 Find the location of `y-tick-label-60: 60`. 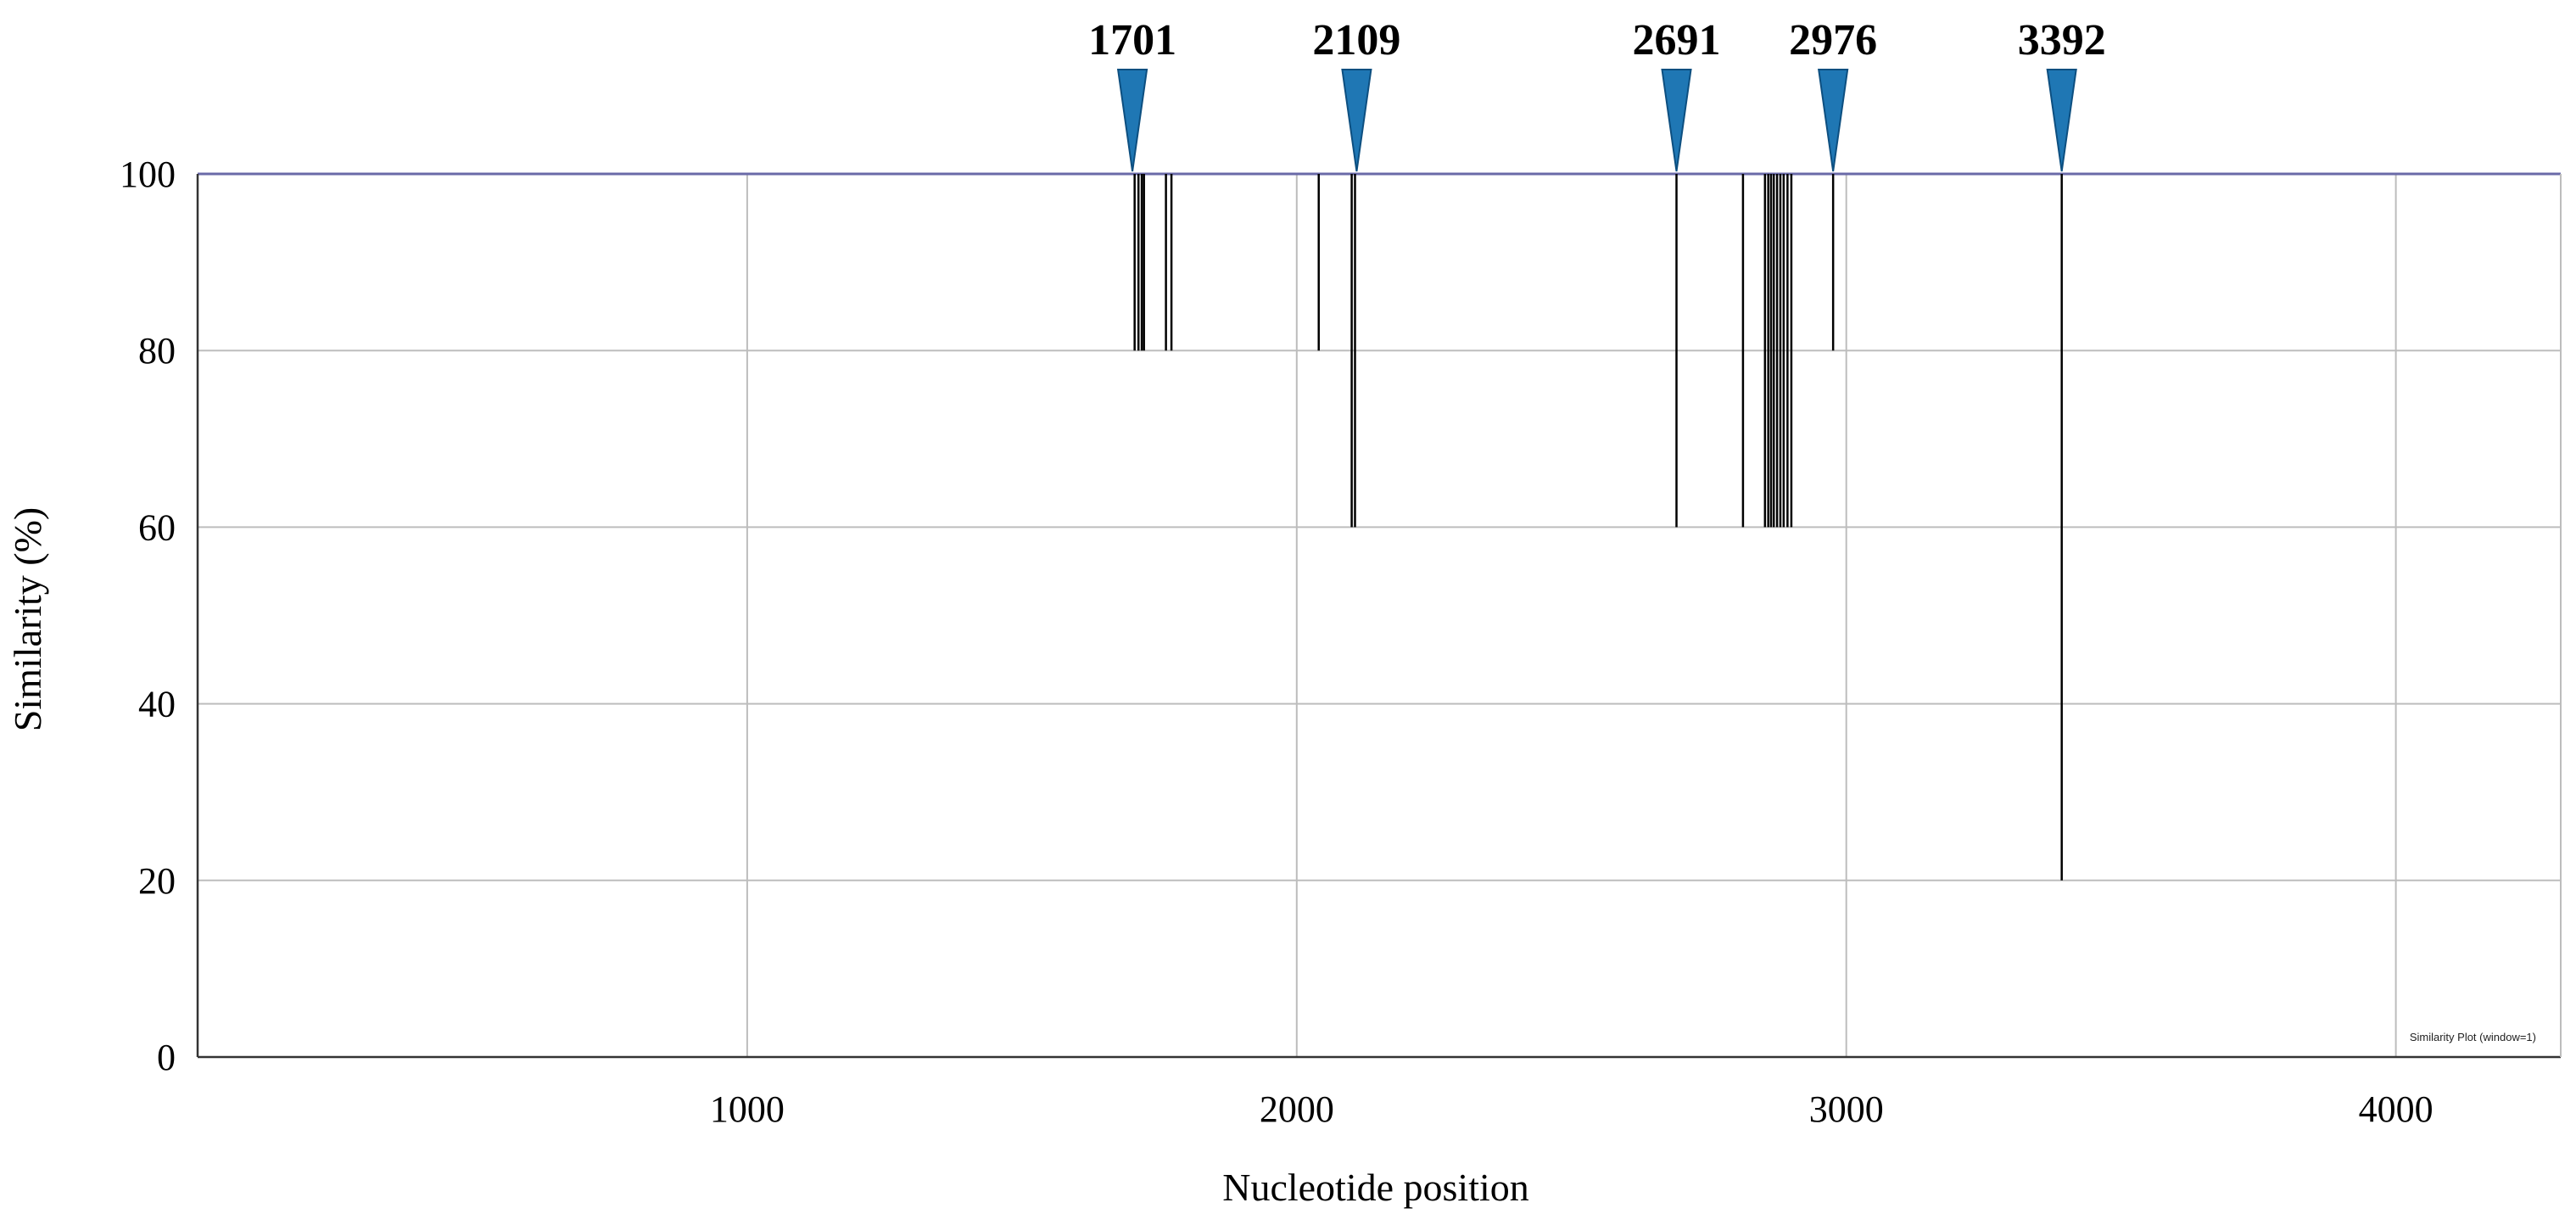

y-tick-label-60: 60 is located at coordinates (157, 527).